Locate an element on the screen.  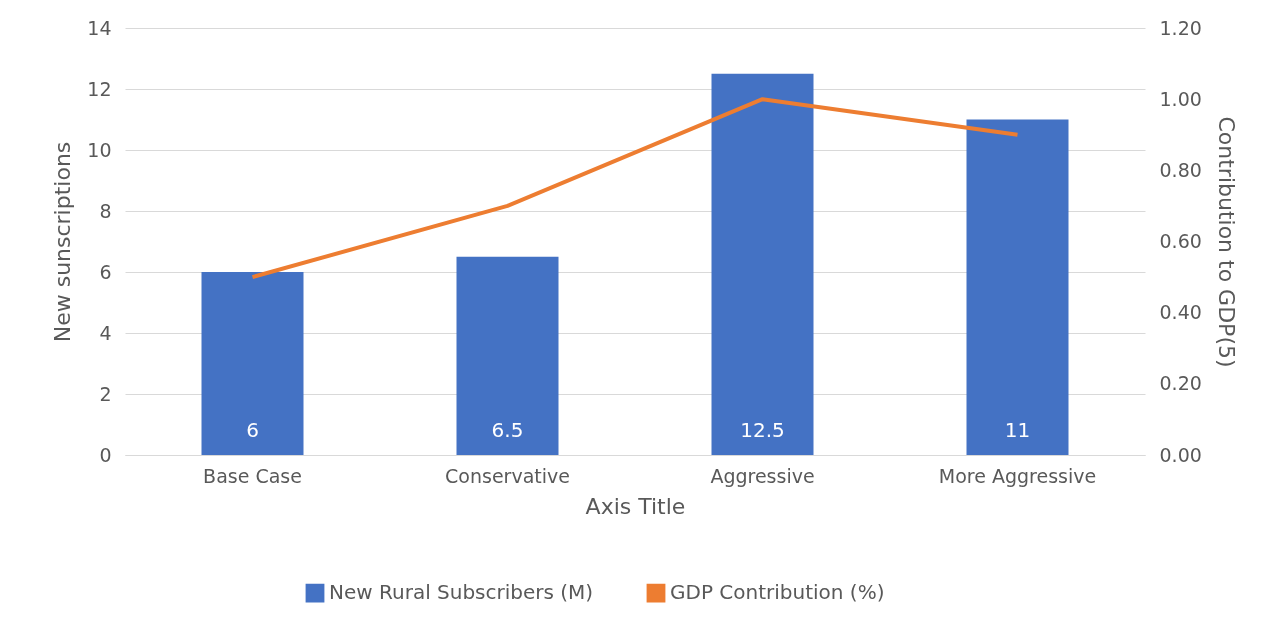
y2-tick-label: 1.20 is located at coordinates (1180, 27).